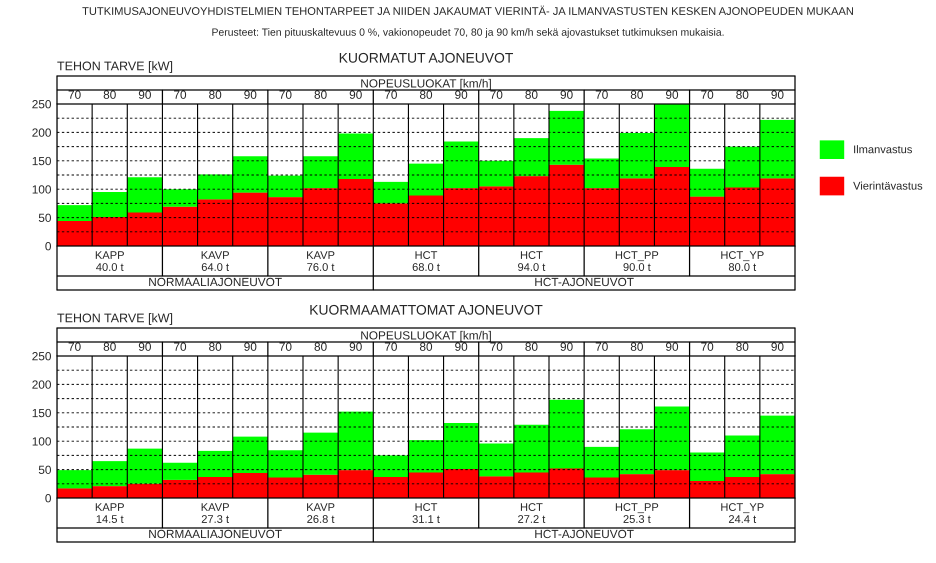  Describe the element at coordinates (215, 513) in the screenshot. I see `text: KAVP 27.3 t` at that location.